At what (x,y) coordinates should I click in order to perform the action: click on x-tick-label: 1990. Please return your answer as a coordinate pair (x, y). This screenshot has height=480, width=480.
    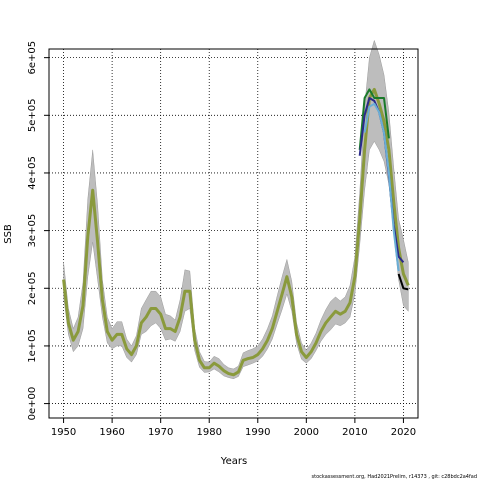
    Looking at the image, I should click on (257, 432).